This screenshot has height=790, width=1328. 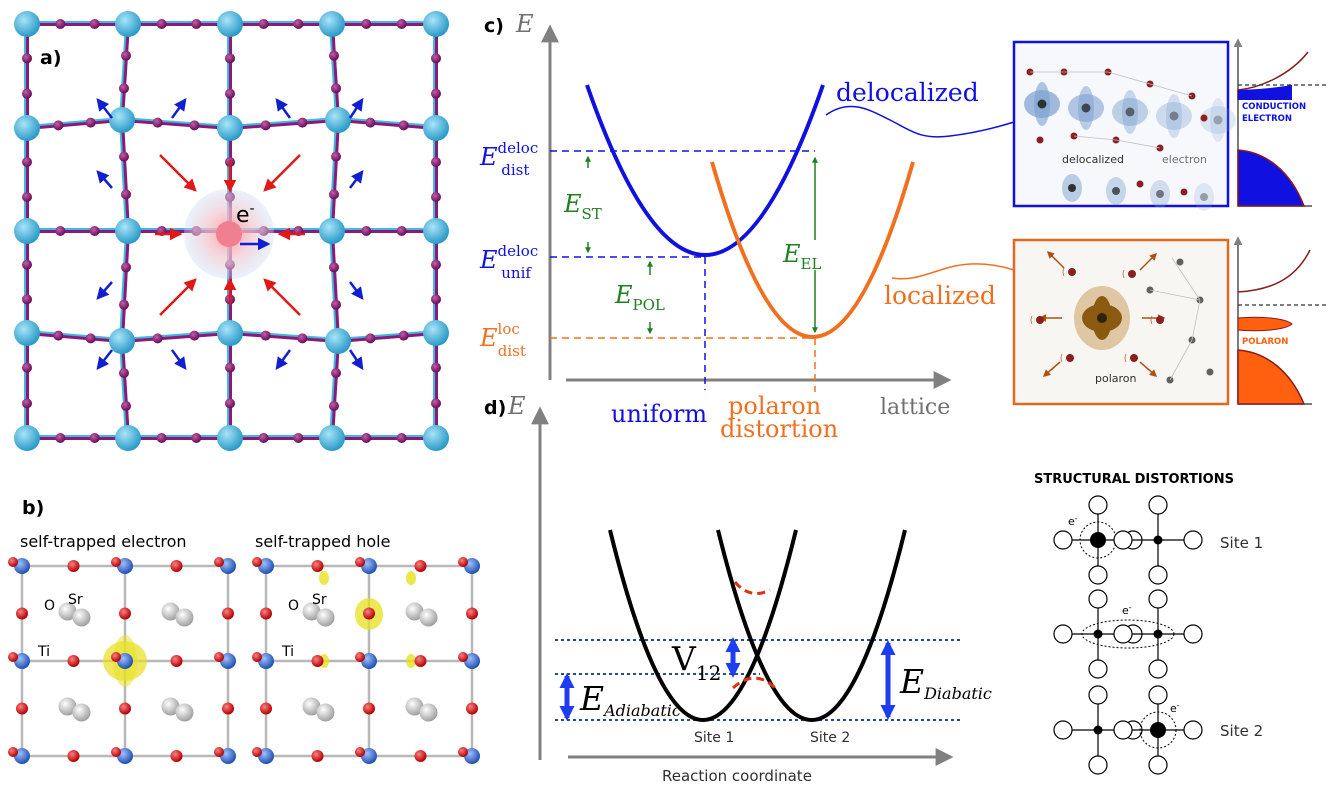 I want to click on label-e-diabatic: EDiabatic, so click(x=945, y=682).